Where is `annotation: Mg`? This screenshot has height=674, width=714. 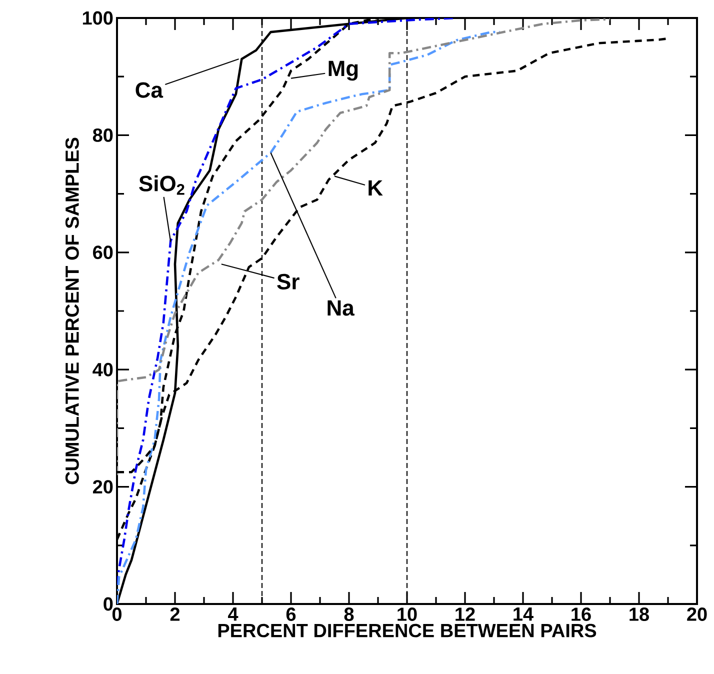
annotation: Mg is located at coordinates (343, 70).